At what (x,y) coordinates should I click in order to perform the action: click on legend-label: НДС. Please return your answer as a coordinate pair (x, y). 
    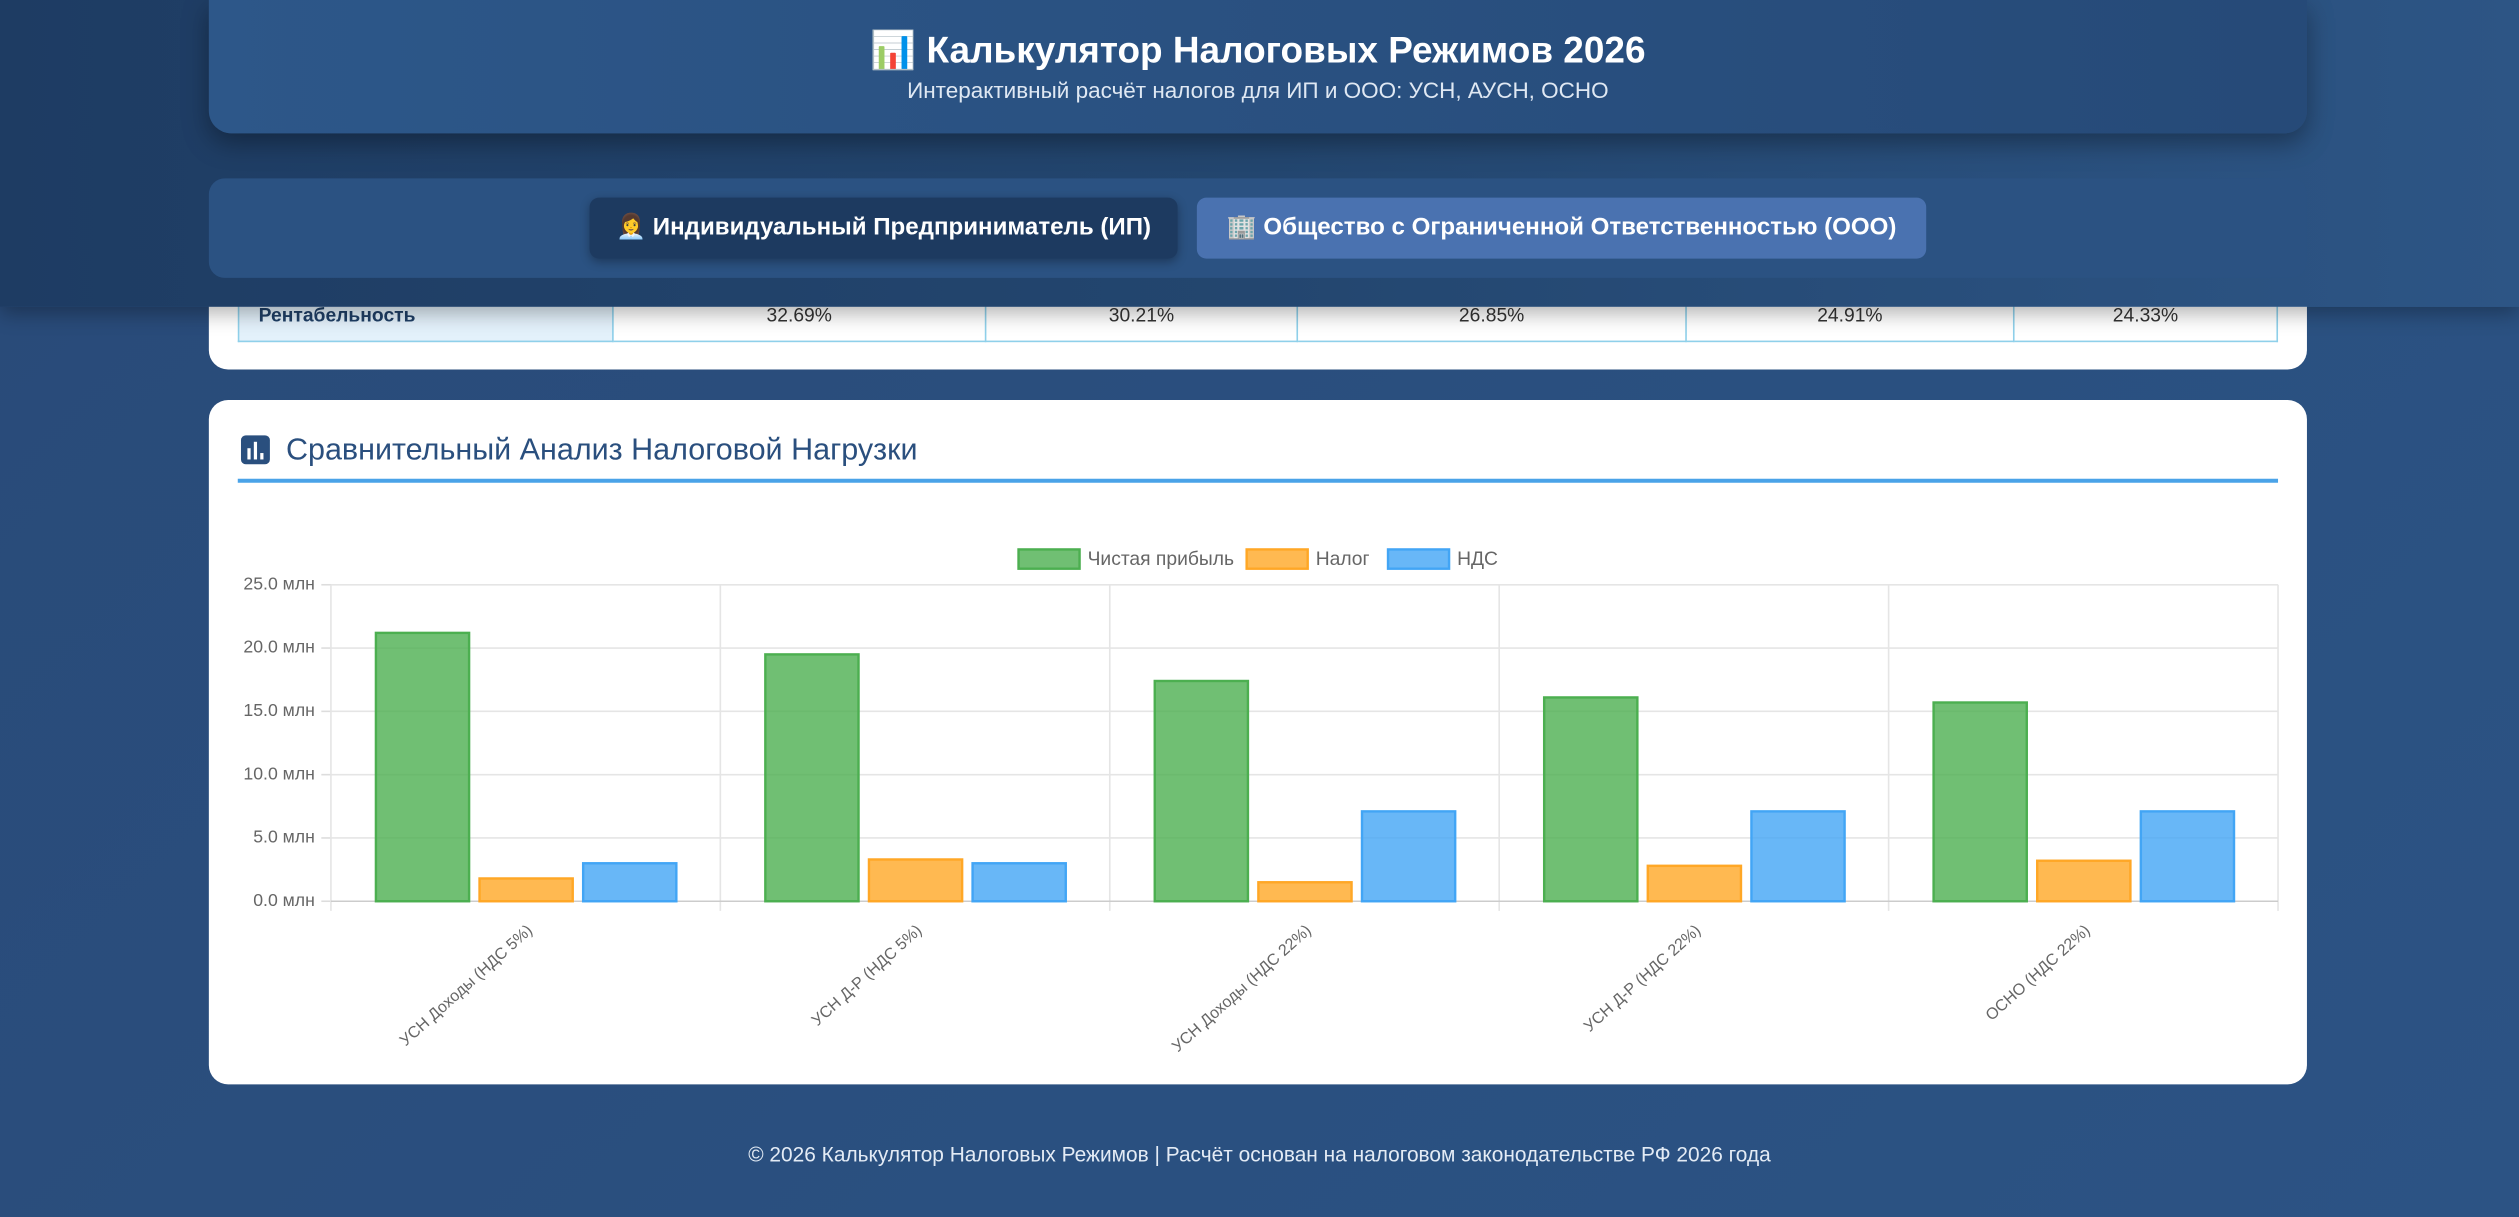
    Looking at the image, I should click on (1477, 559).